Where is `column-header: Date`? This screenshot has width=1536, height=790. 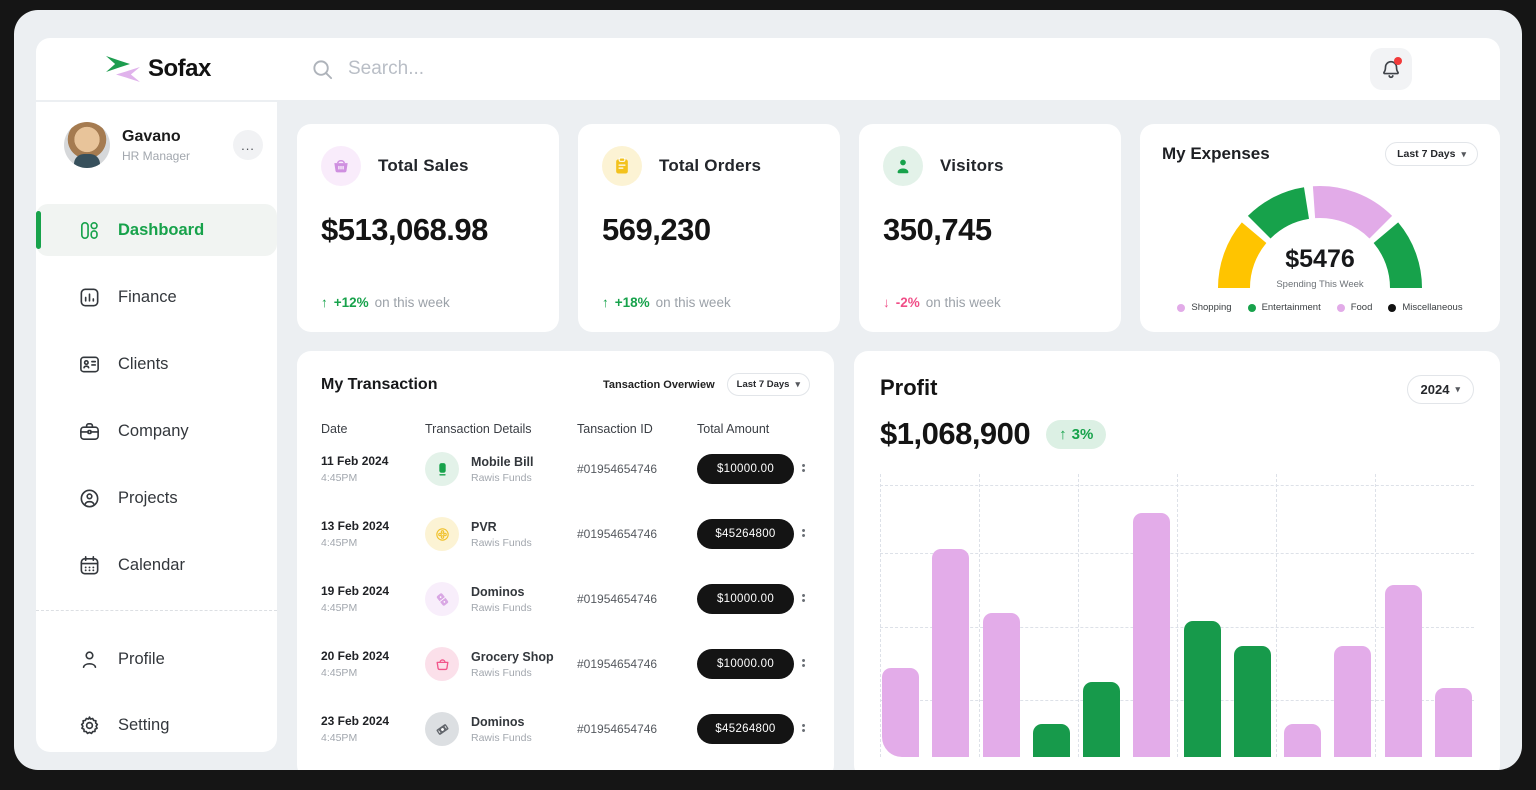
column-header: Date is located at coordinates (334, 429).